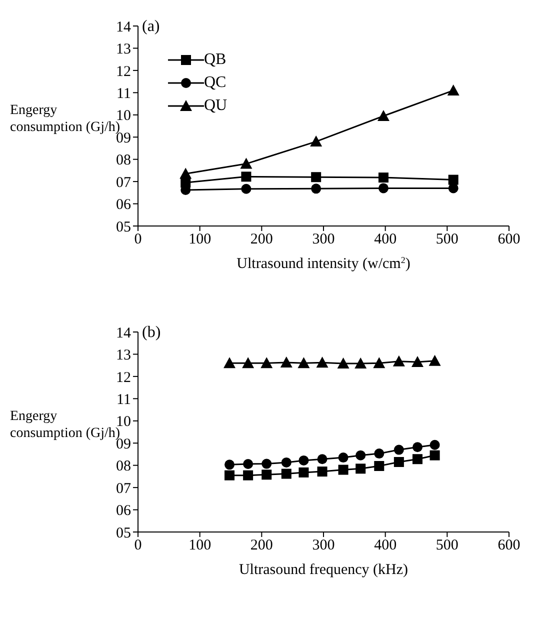 The image size is (535, 620). What do you see at coordinates (323, 263) in the screenshot?
I see `x-axis-title: Ultrasound intensity (w/cm$^{2}$)` at bounding box center [323, 263].